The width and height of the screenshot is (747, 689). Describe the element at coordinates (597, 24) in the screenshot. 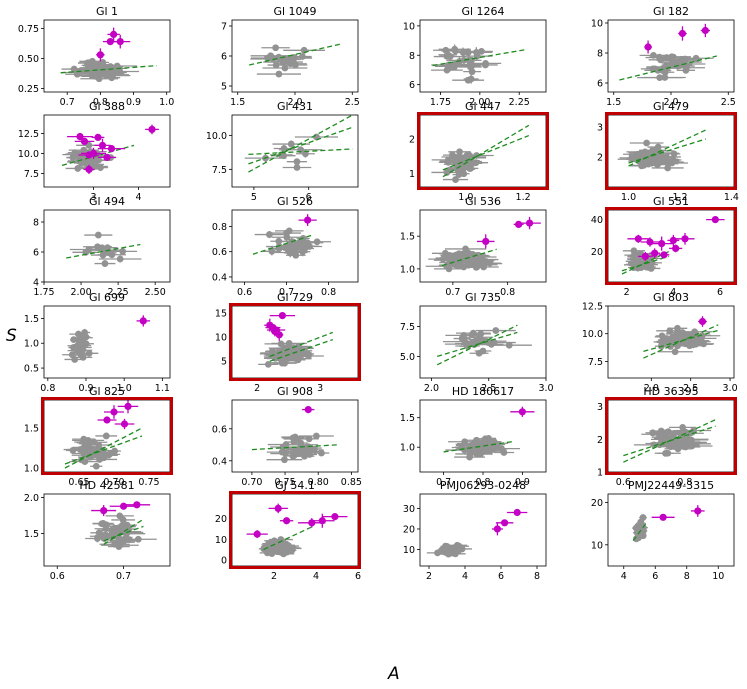

I see `y-tick-label: 10` at that location.